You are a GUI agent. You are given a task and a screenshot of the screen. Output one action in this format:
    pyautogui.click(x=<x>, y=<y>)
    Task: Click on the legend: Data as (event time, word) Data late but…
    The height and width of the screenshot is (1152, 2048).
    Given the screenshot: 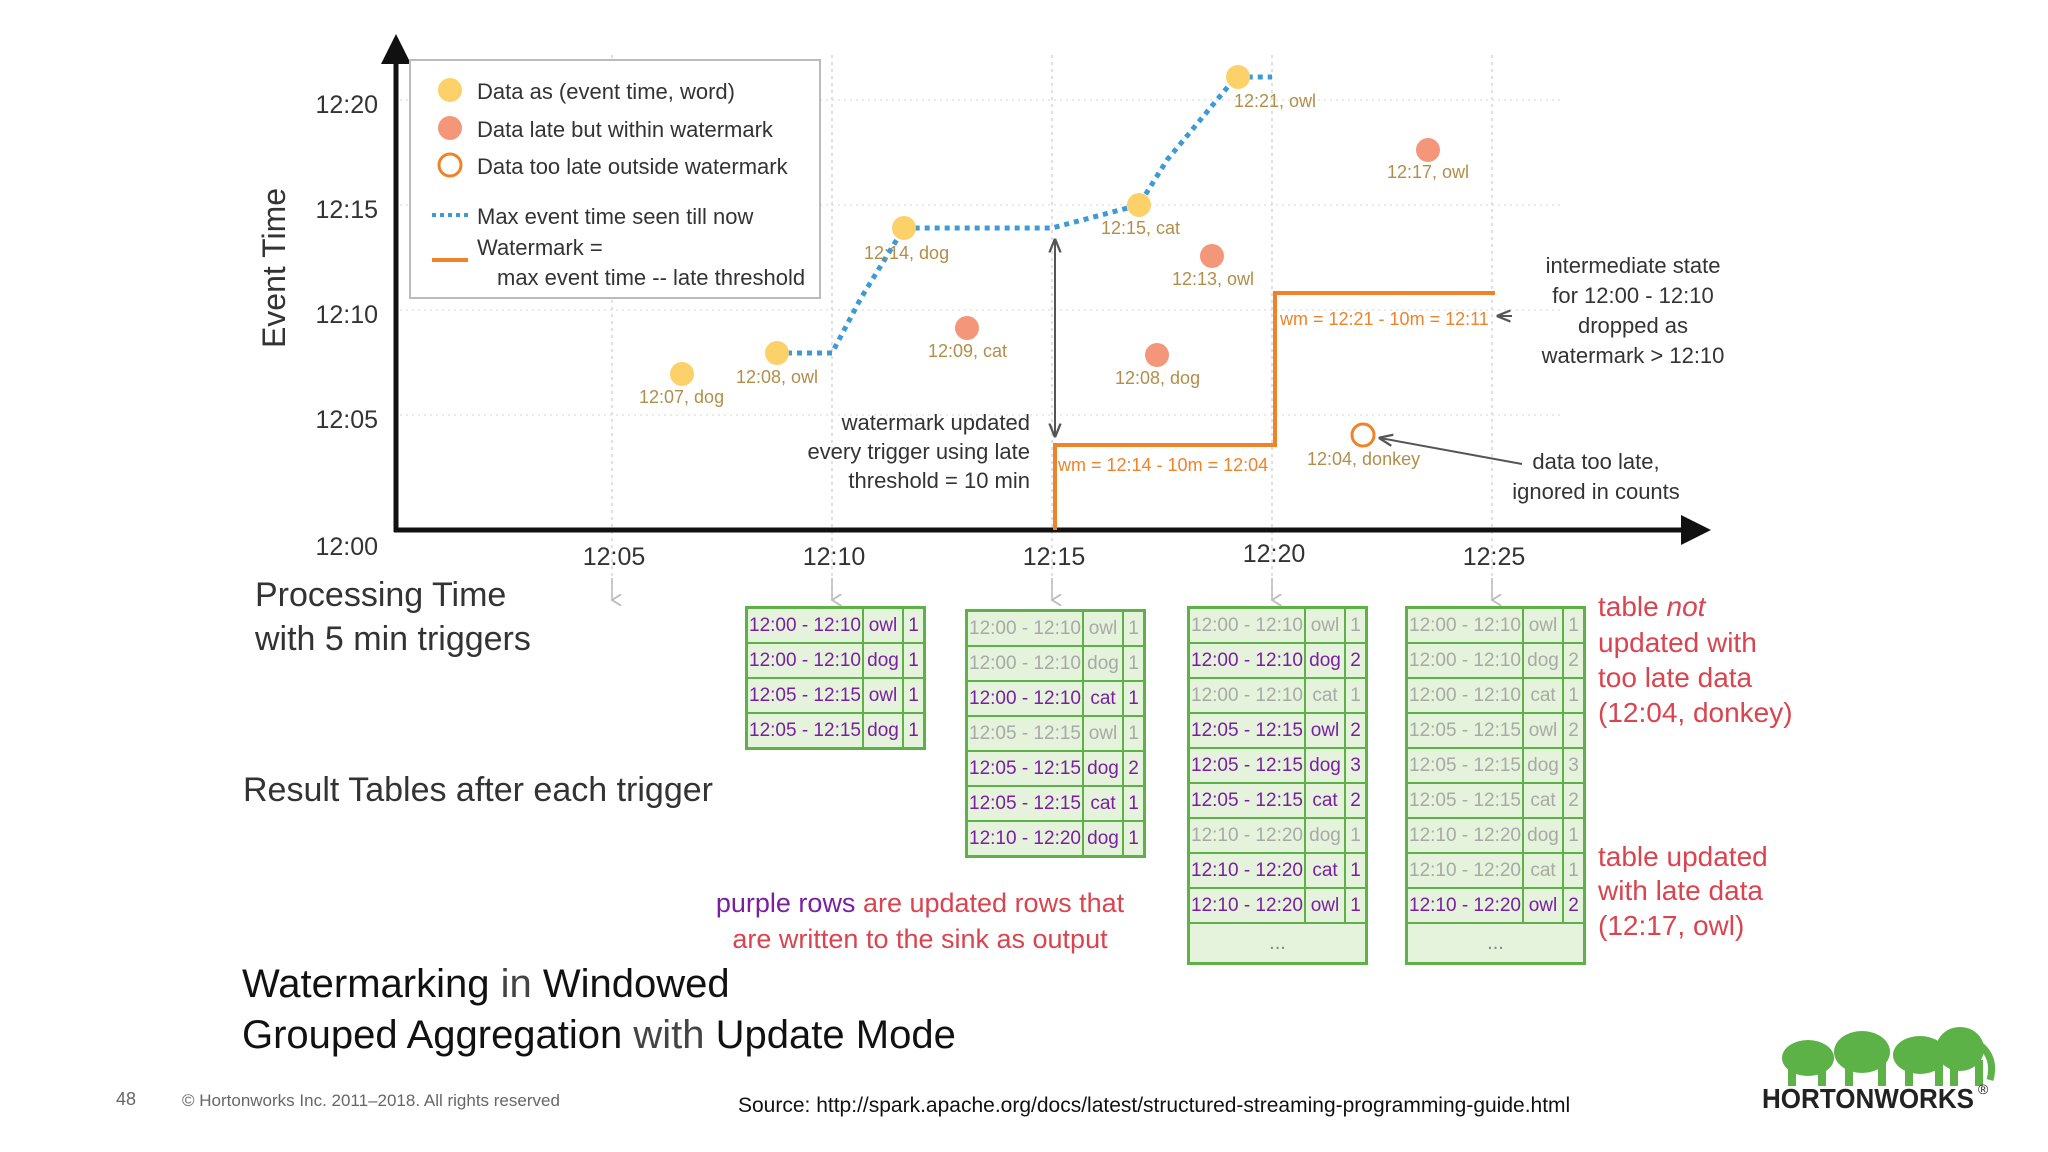 What is the action you would take?
    pyautogui.click(x=615, y=179)
    